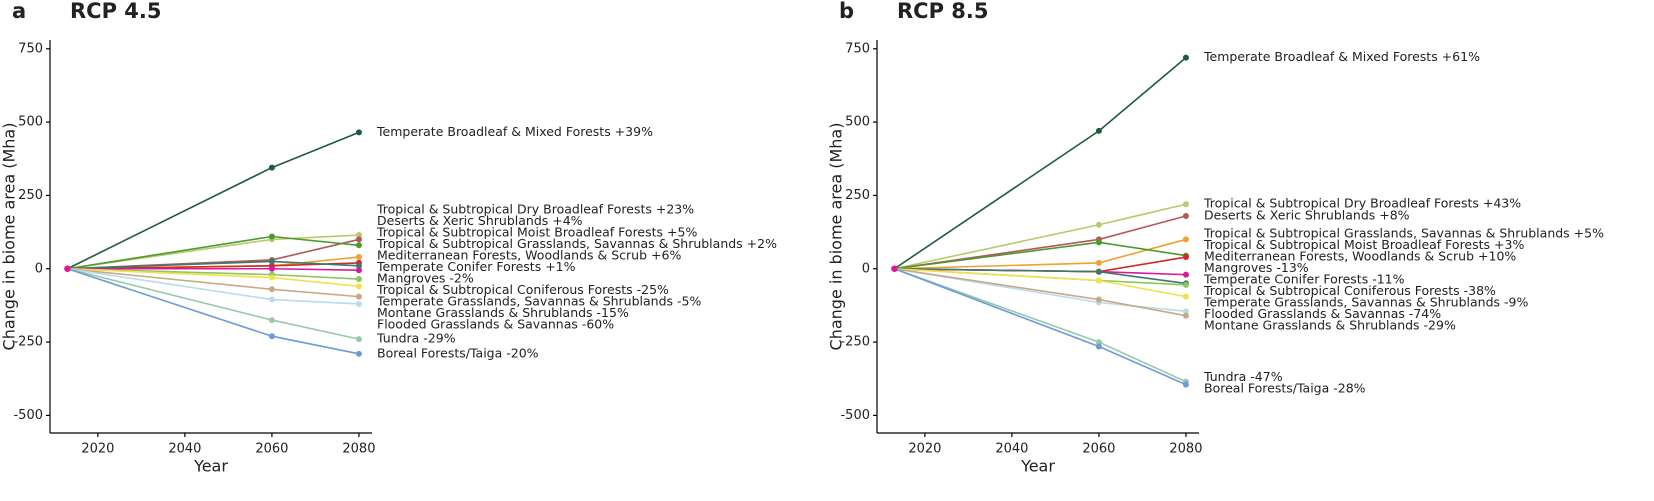 The width and height of the screenshot is (1654, 501). I want to click on series-label: Tundra -29%, so click(416, 338).